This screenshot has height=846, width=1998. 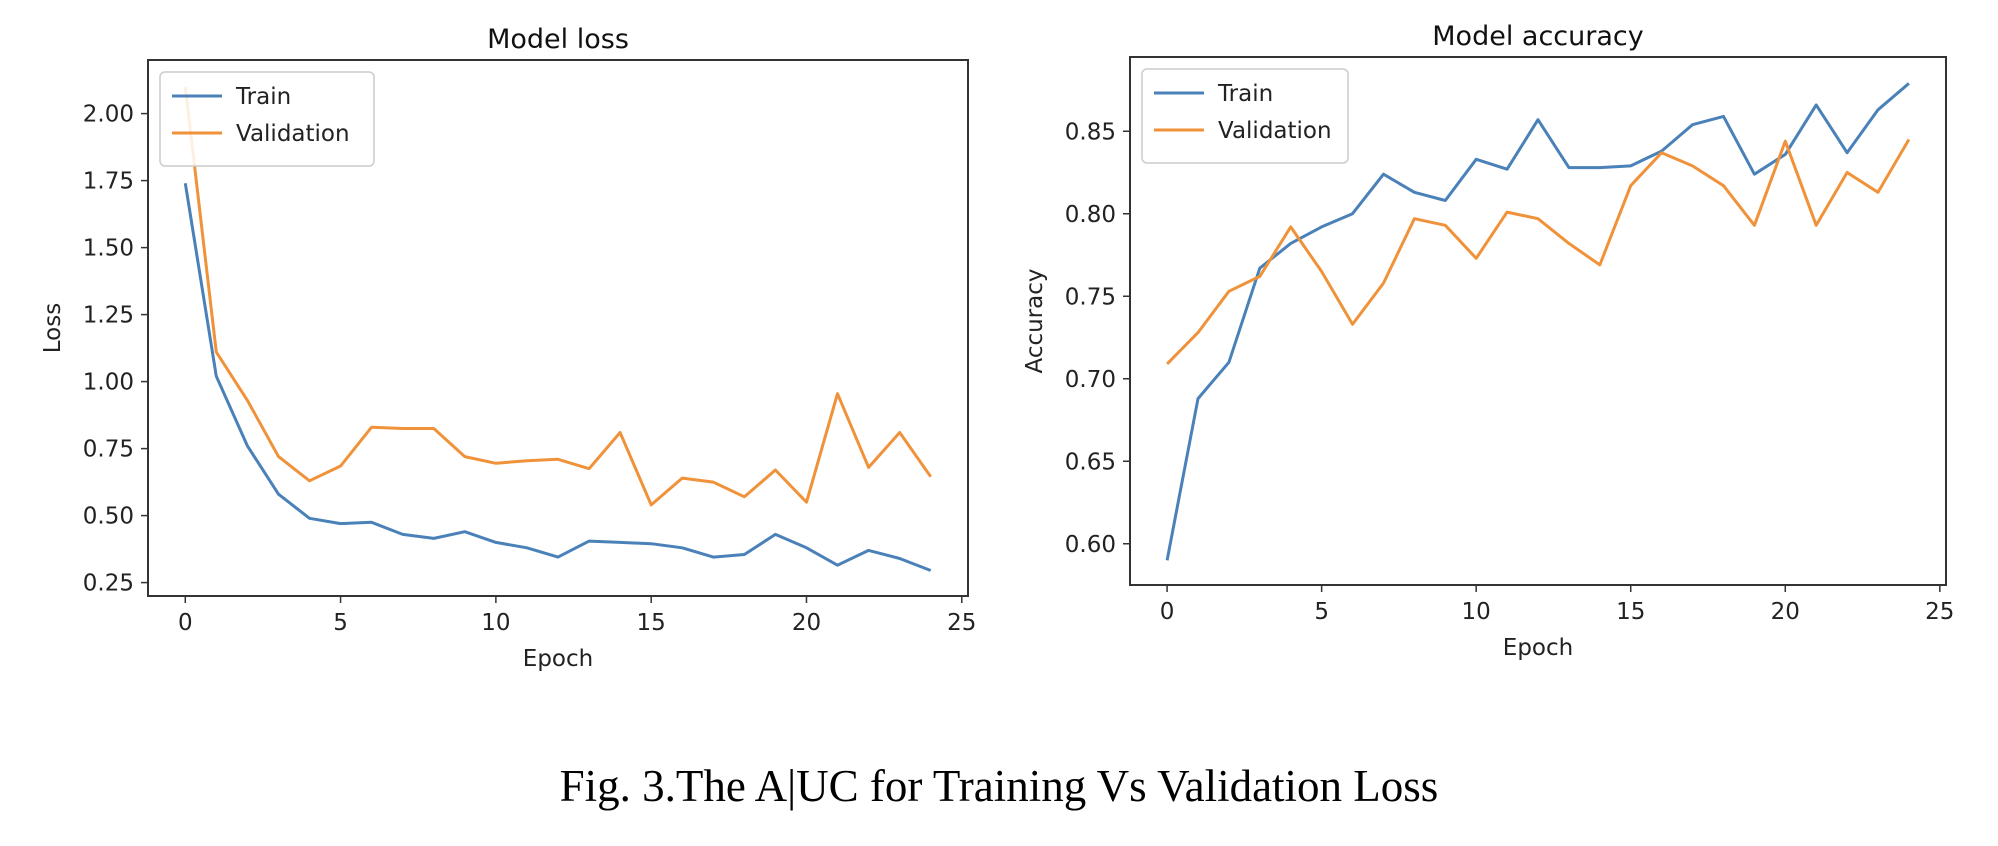 I want to click on y-tick-label: 2.00, so click(x=108, y=115).